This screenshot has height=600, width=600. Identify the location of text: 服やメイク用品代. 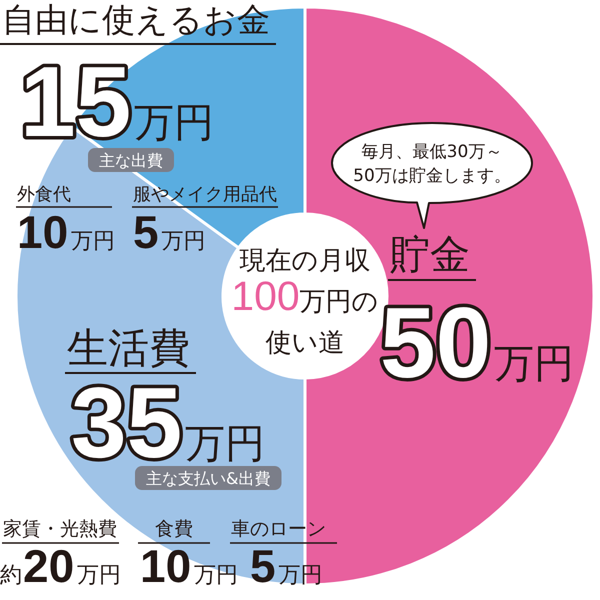
(205, 194).